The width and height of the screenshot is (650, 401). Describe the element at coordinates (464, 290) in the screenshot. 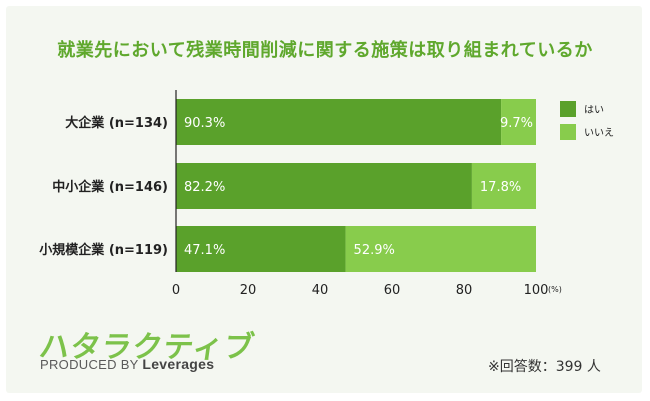

I see `x-tick-label: 80` at that location.